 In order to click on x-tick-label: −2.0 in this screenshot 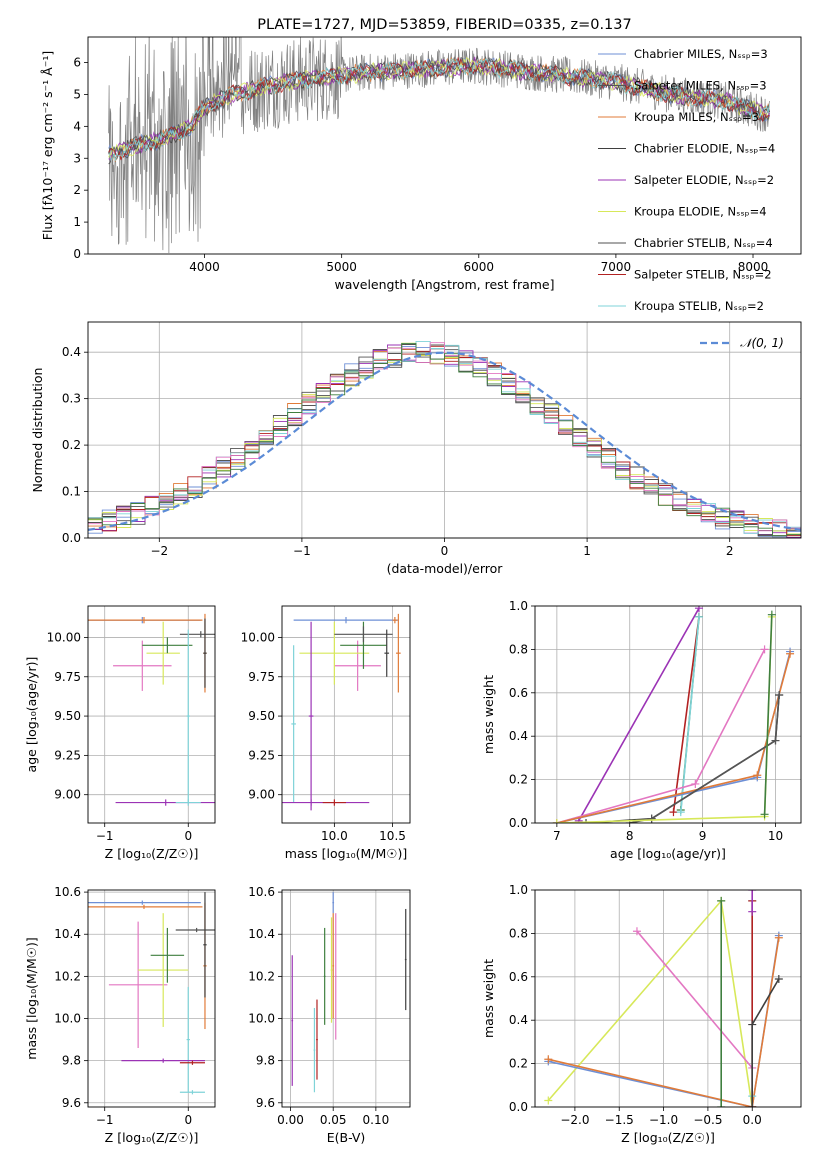, I will do `click(574, 1120)`.